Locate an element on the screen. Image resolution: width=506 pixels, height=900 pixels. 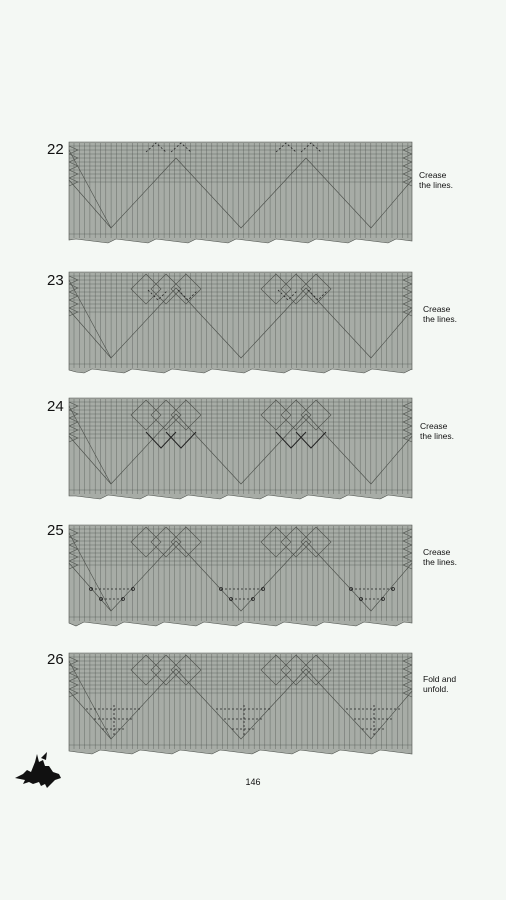
step-number: 22 is located at coordinates (55, 149).